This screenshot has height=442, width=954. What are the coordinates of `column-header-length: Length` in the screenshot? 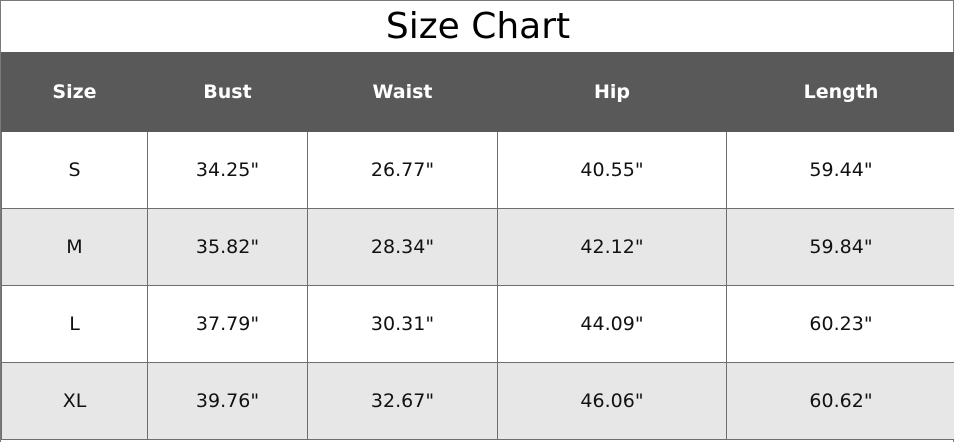 It's located at (840, 92).